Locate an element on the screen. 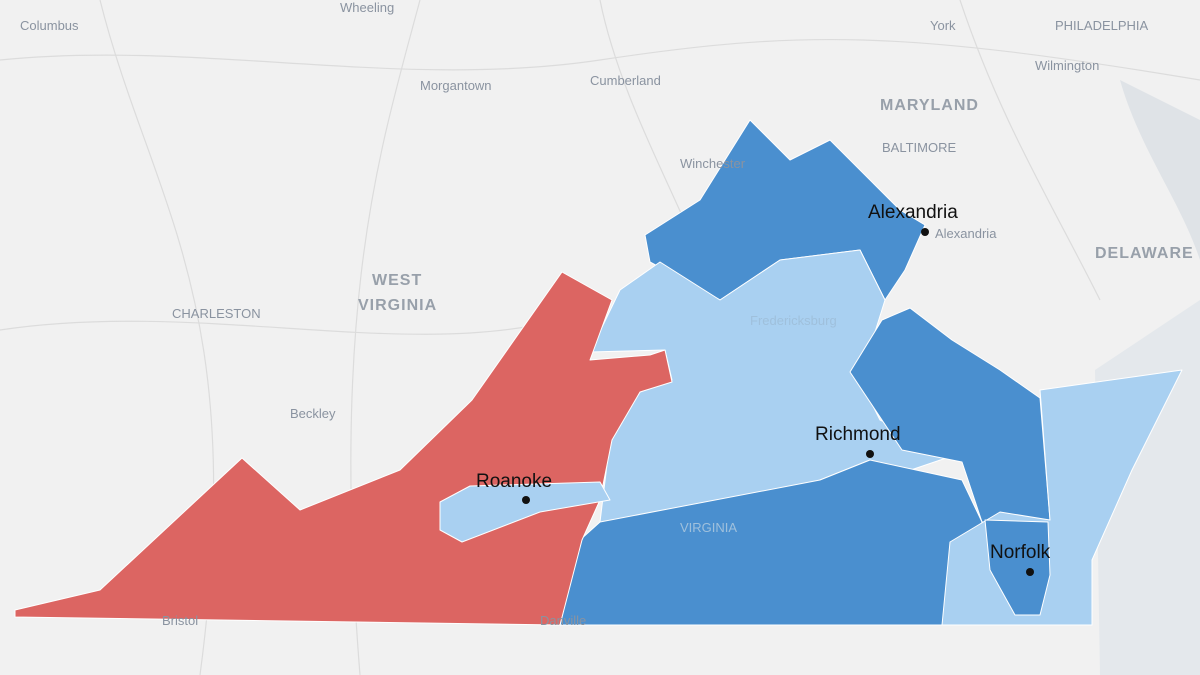 The image size is (1200, 675). base-label: Cumberland is located at coordinates (625, 80).